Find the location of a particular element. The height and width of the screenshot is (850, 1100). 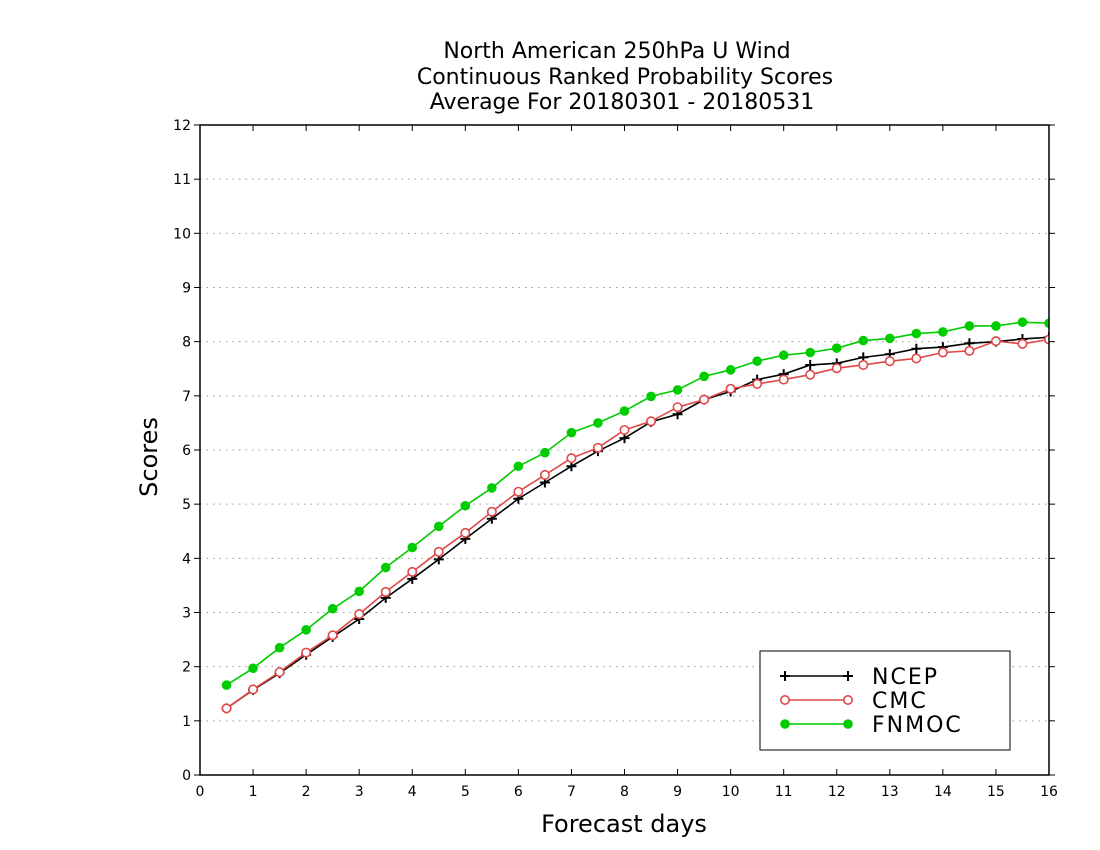

y-tick-label: 11 is located at coordinates (182, 180).